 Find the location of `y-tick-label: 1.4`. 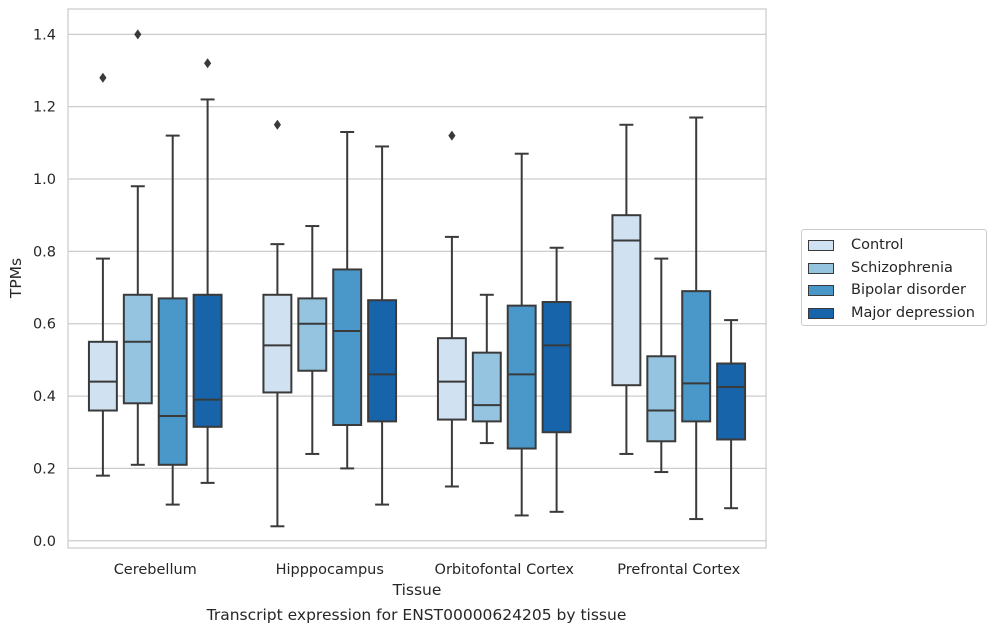

y-tick-label: 1.4 is located at coordinates (44, 35).